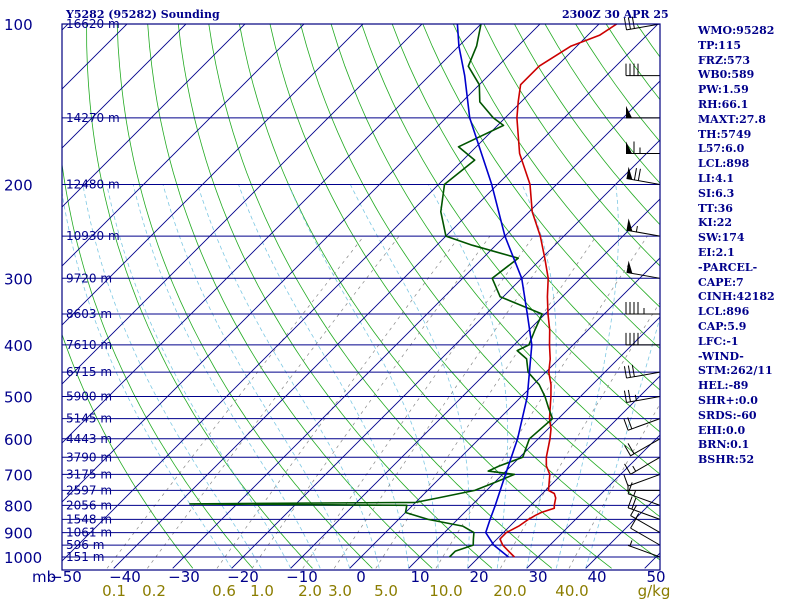 The width and height of the screenshot is (800, 600). What do you see at coordinates (596, 577) in the screenshot?
I see `temperature-tick-label: 40` at bounding box center [596, 577].